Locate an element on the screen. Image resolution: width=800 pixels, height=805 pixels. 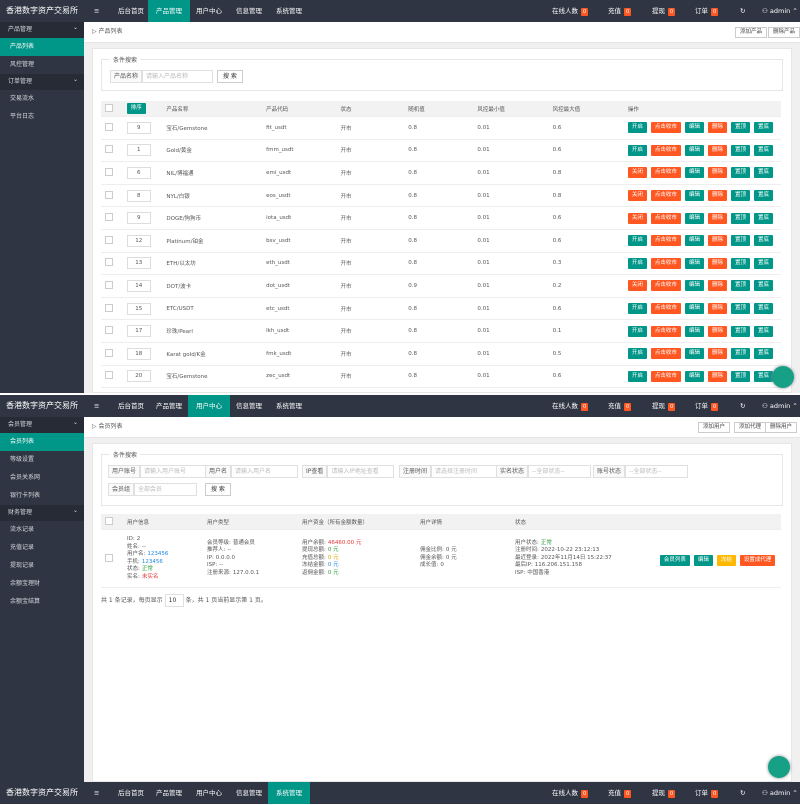
nav-item: 信息管理 is located at coordinates (249, 793).